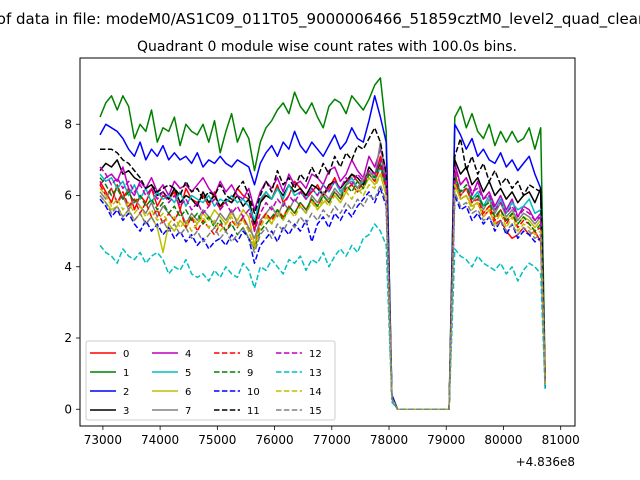 This screenshot has height=480, width=640. Describe the element at coordinates (103, 440) in the screenshot. I see `x-tick-label: 73000` at that location.